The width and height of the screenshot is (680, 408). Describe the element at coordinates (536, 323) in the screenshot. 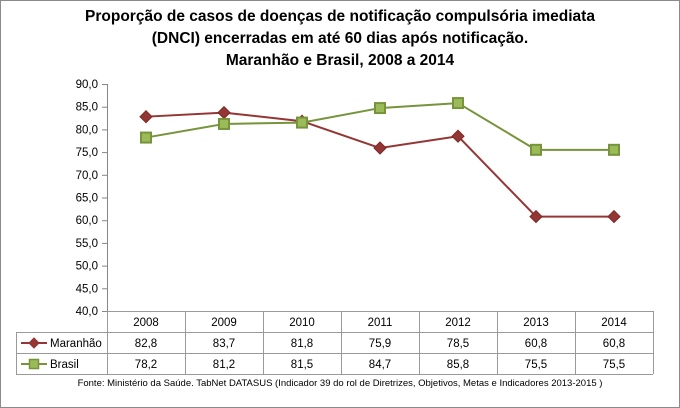

I see `x-category-label: 2013` at that location.